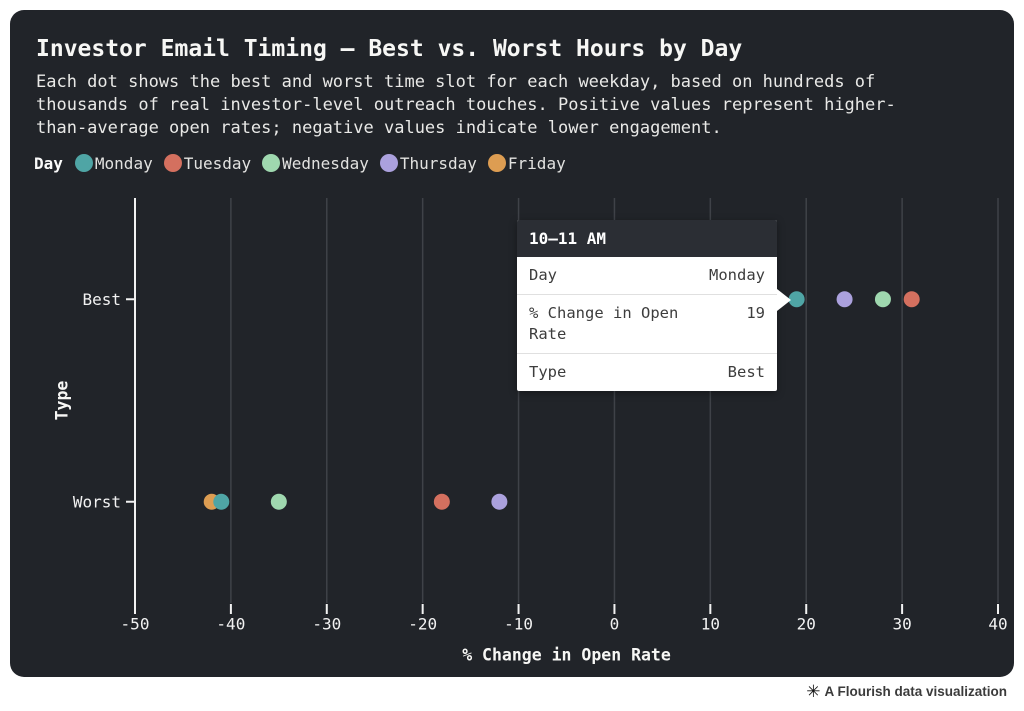  I want to click on tooltip-row-day: Day Monday, so click(647, 275).